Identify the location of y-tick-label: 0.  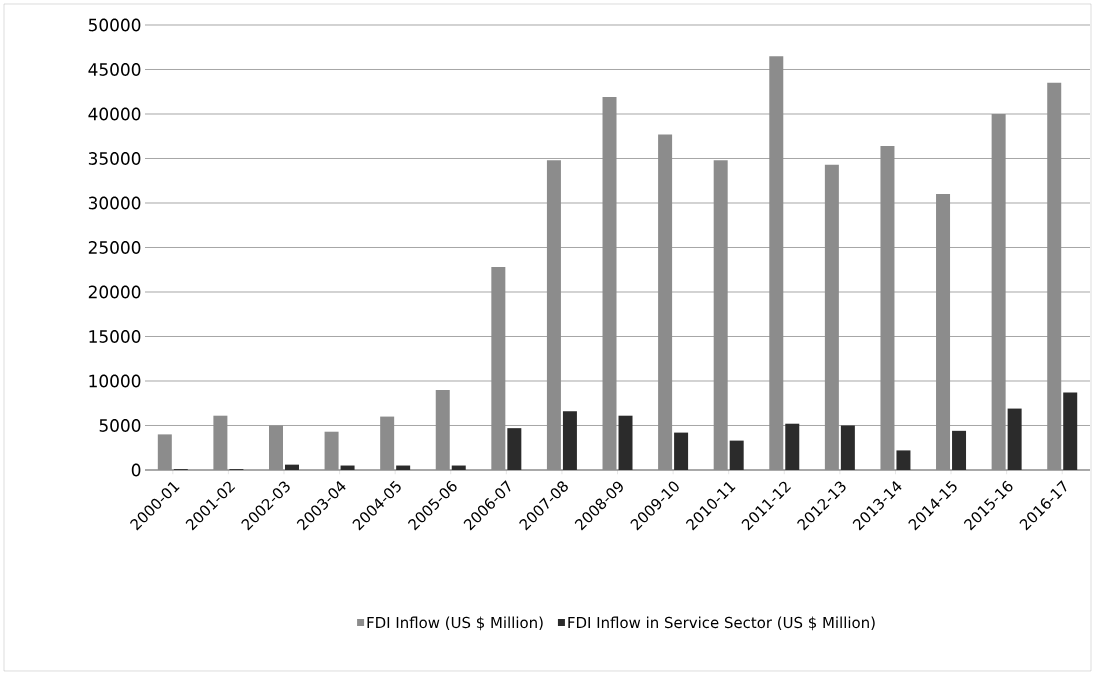
(136, 470).